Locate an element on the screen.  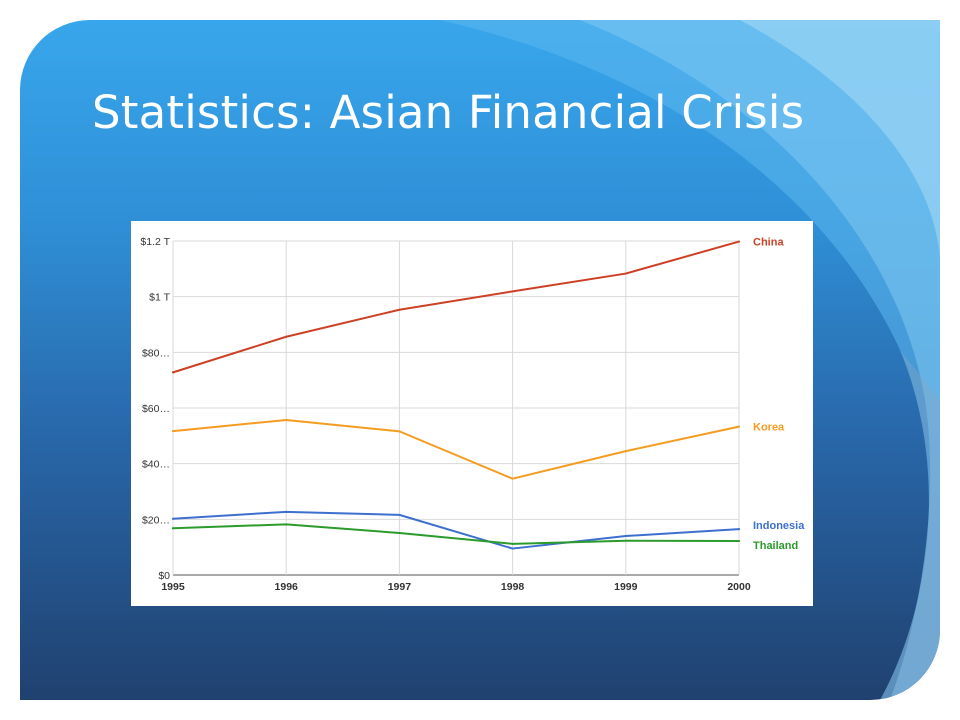
y-axis-ticks: $0 $20… $40… $60… $80… $1 T $1.2 T is located at coordinates (155, 409).